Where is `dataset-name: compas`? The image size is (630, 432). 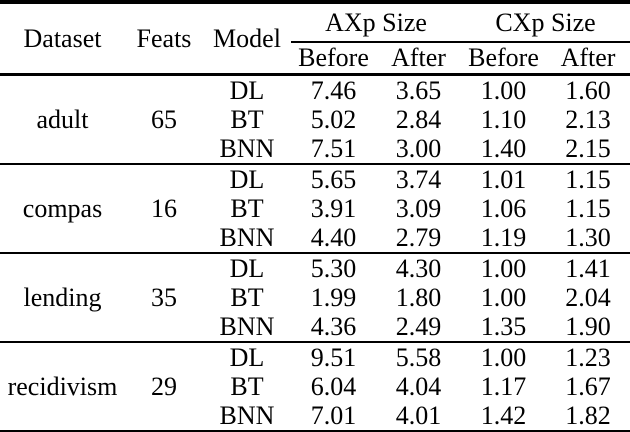 dataset-name: compas is located at coordinates (62, 208).